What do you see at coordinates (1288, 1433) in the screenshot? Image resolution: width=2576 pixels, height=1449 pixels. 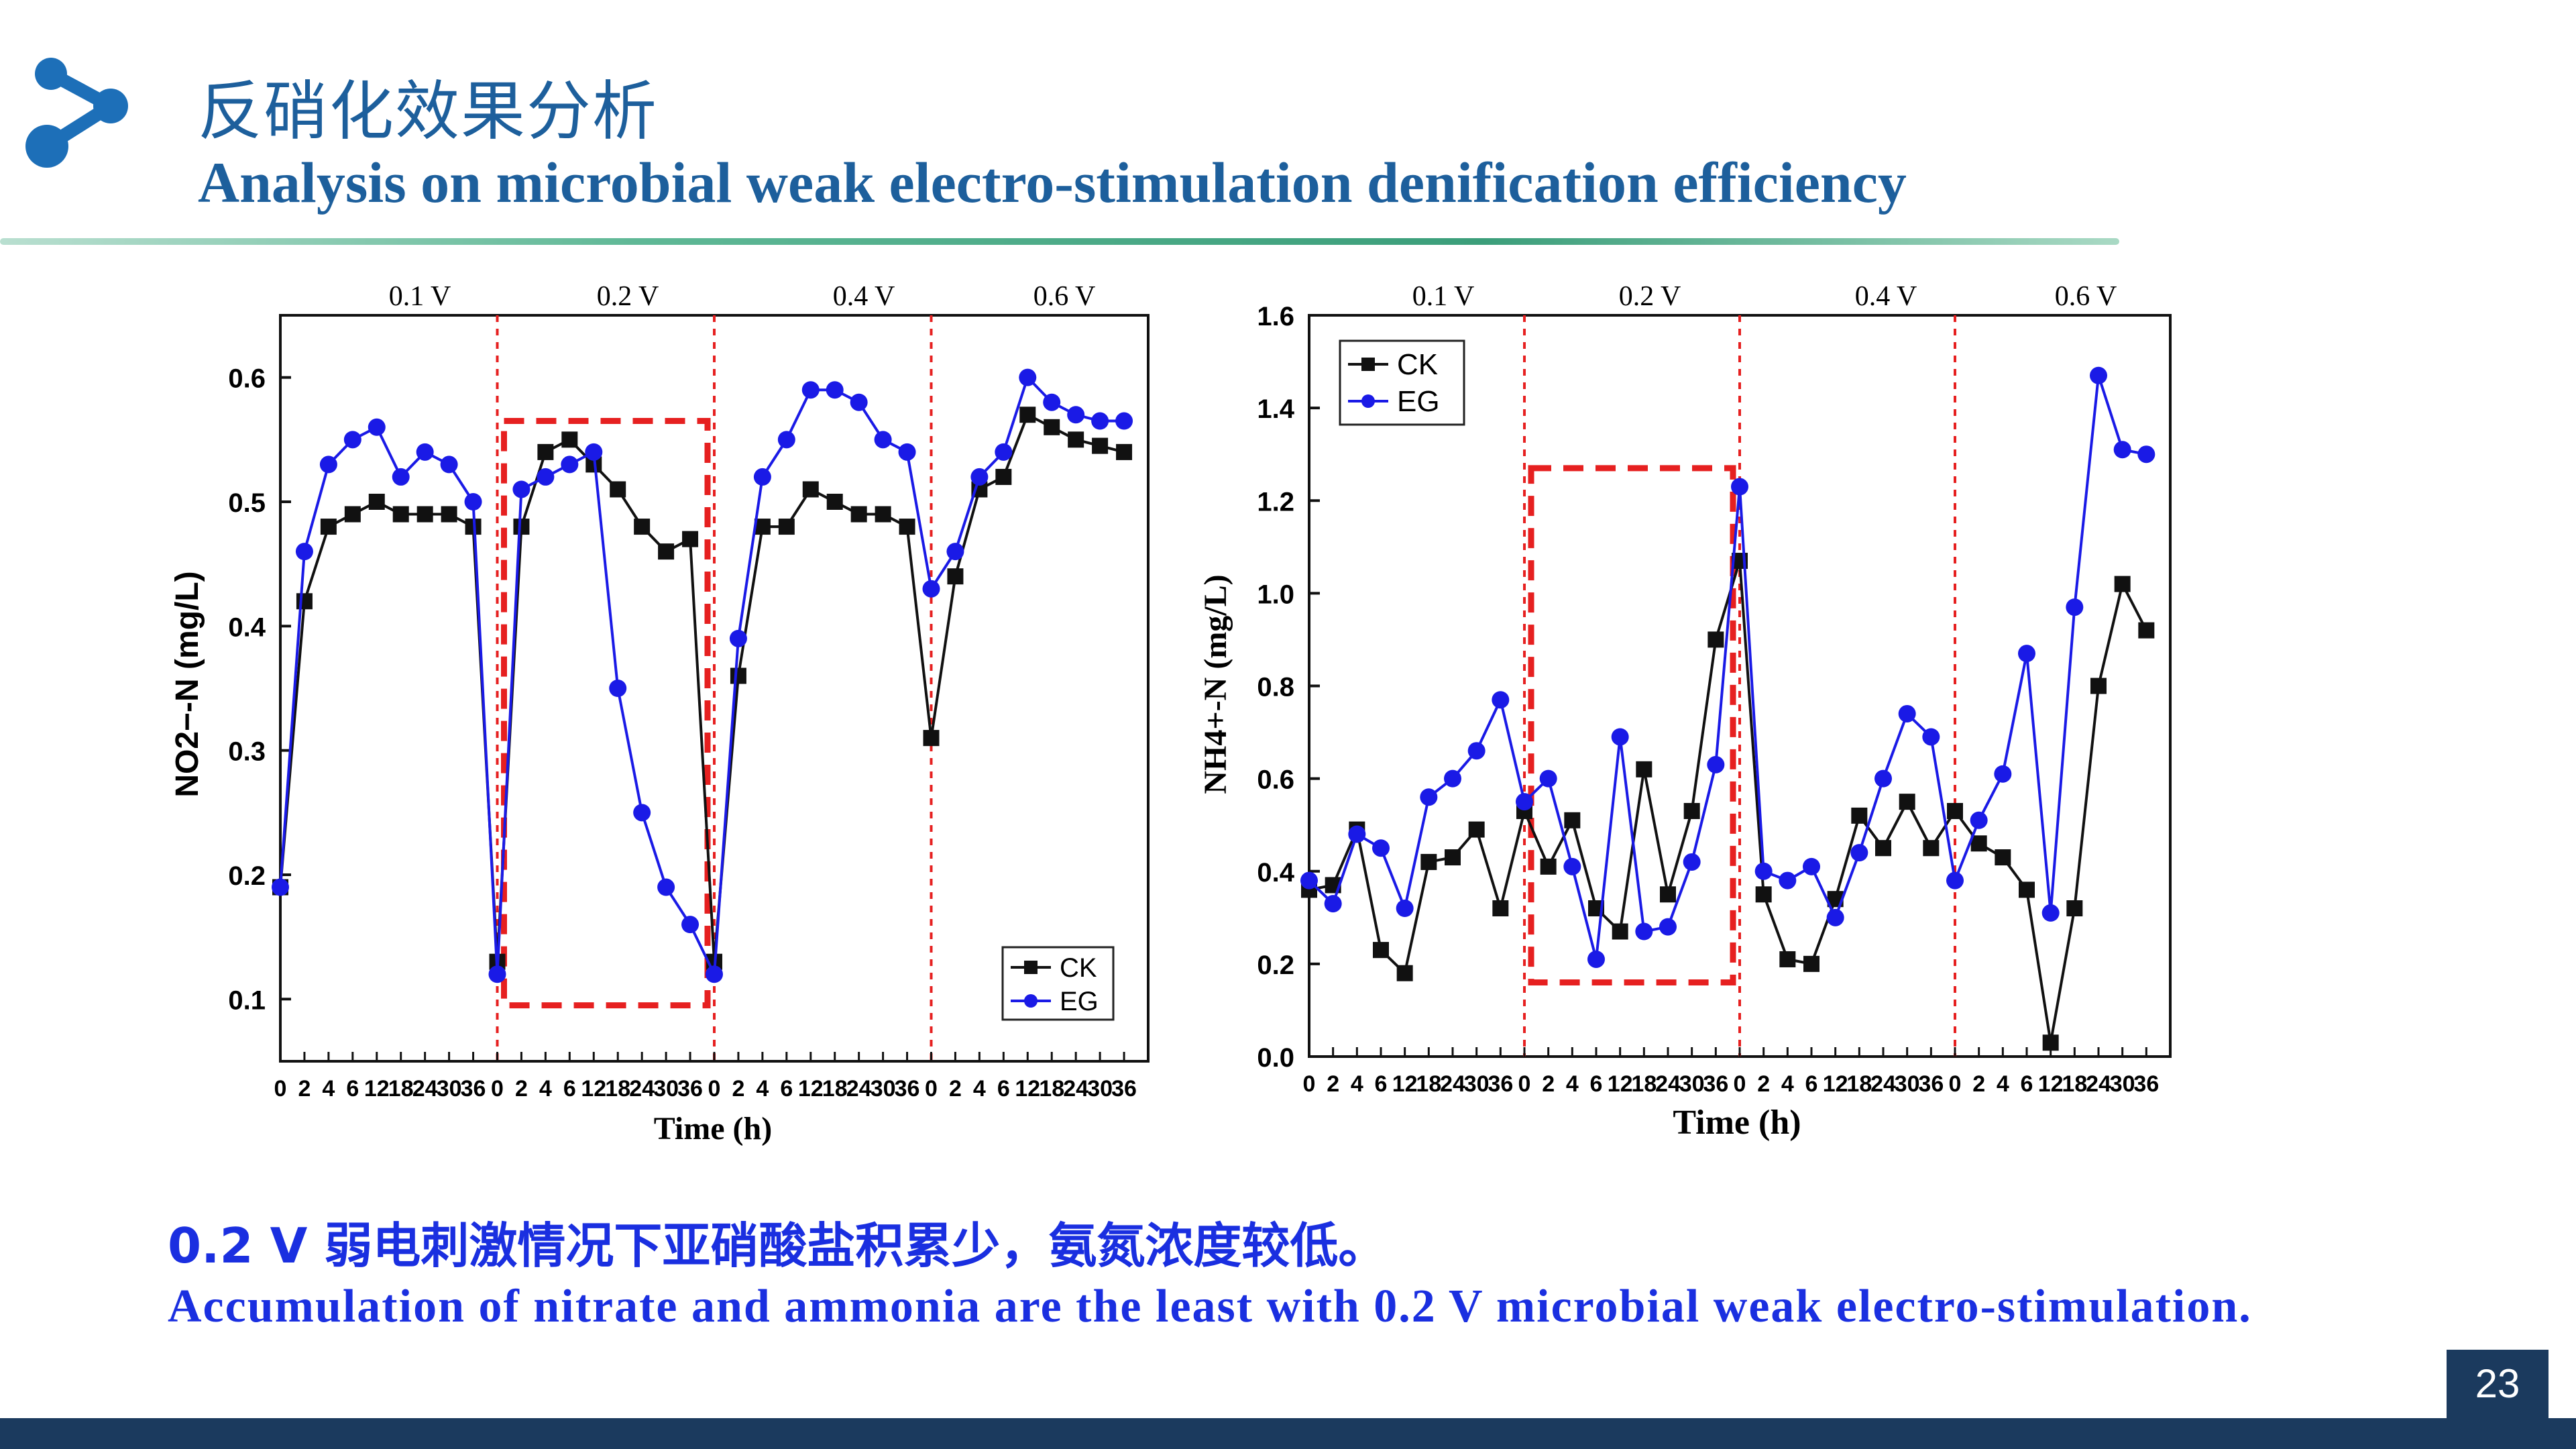 I see `footer-bar` at bounding box center [1288, 1433].